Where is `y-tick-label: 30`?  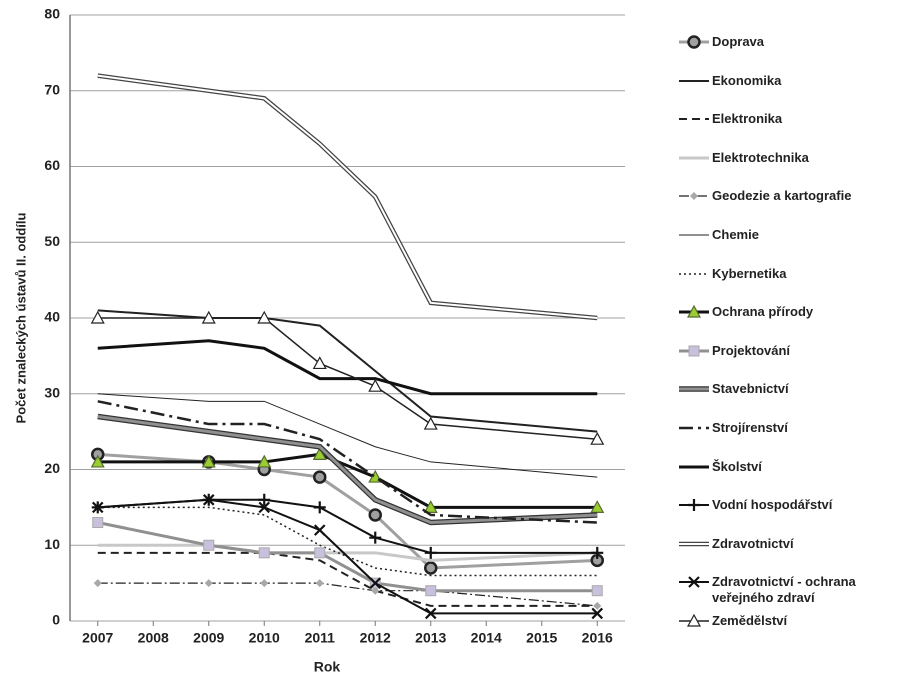
y-tick-label: 30 is located at coordinates (52, 392).